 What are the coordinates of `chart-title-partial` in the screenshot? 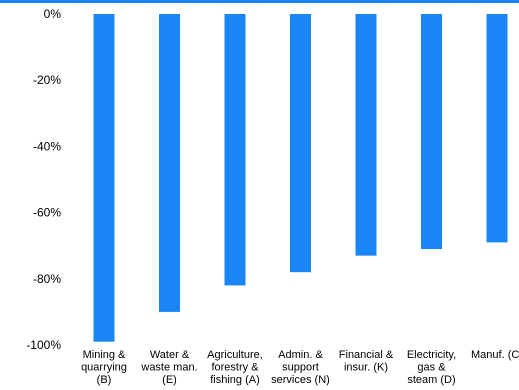 It's located at (259, 1).